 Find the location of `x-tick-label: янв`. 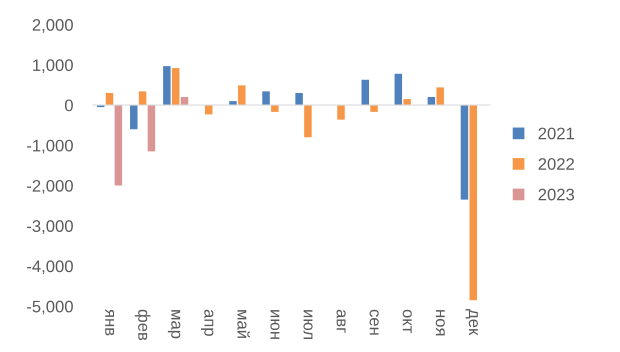

x-tick-label: янв is located at coordinates (109, 322).